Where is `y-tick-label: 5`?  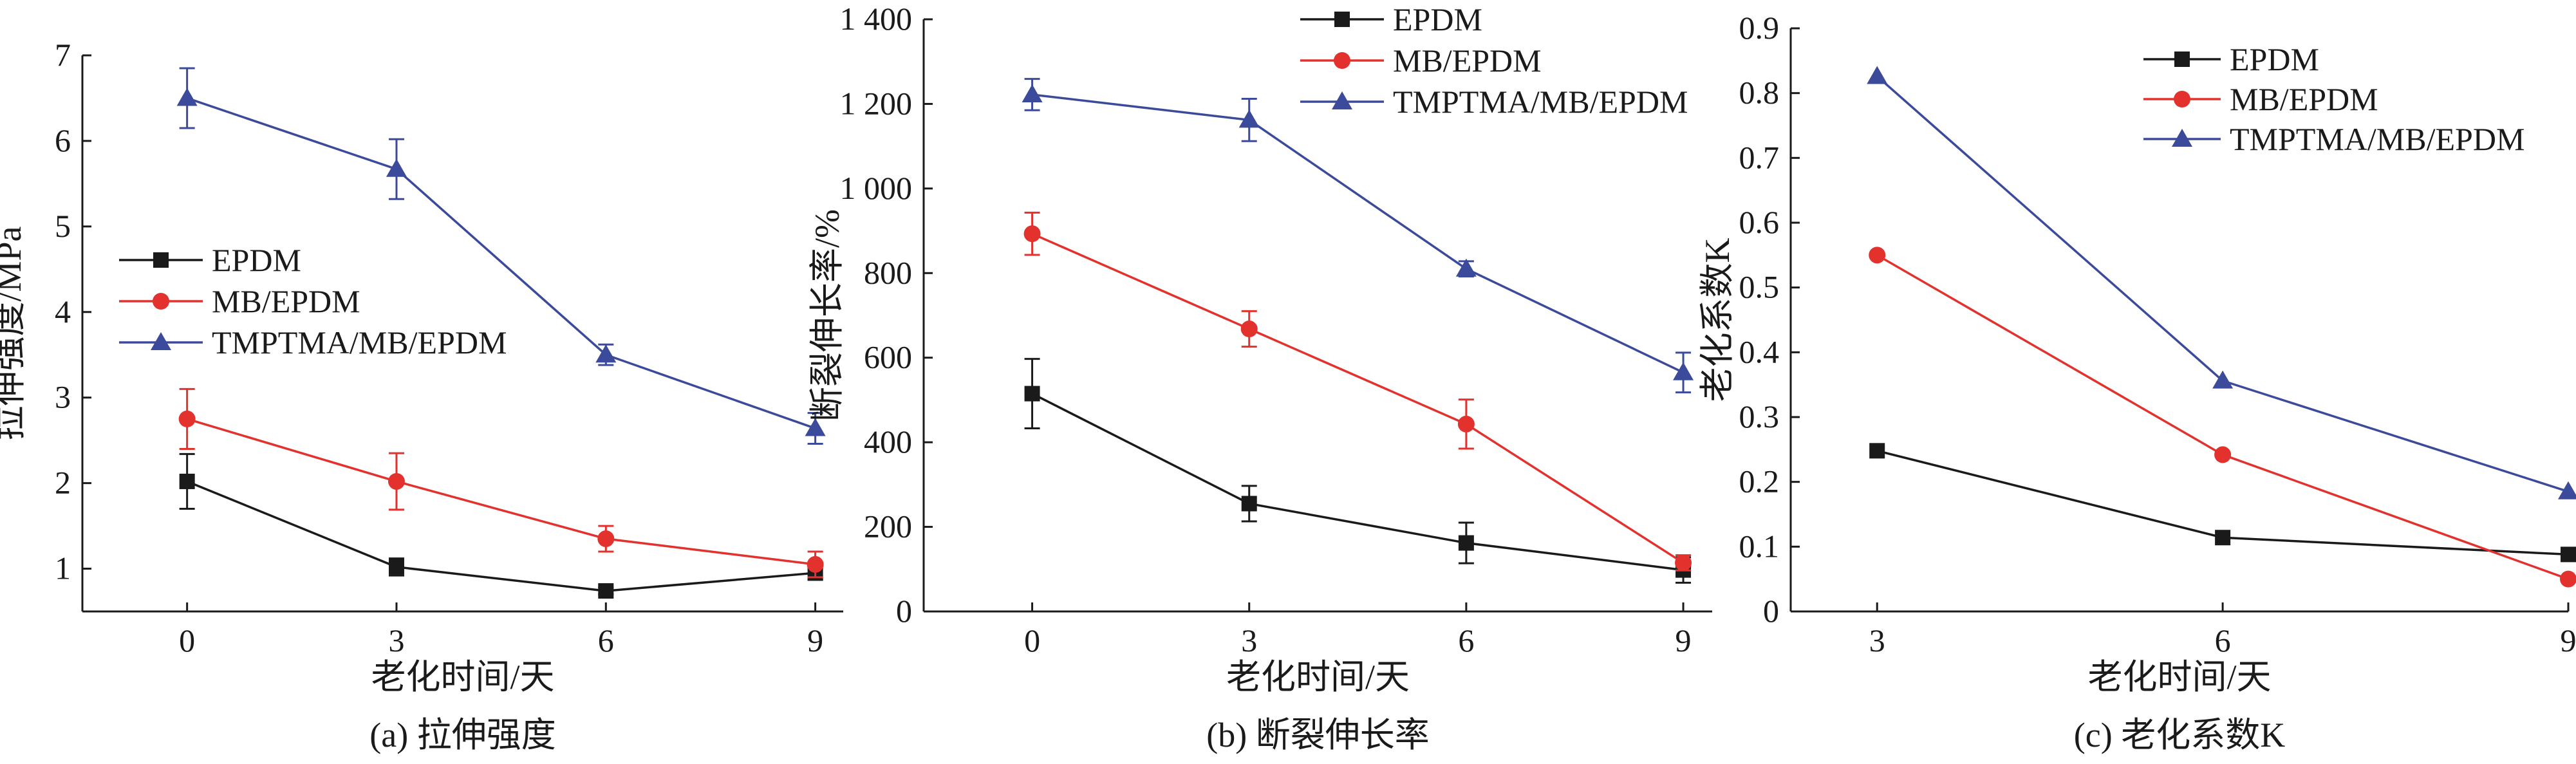
y-tick-label: 5 is located at coordinates (63, 226).